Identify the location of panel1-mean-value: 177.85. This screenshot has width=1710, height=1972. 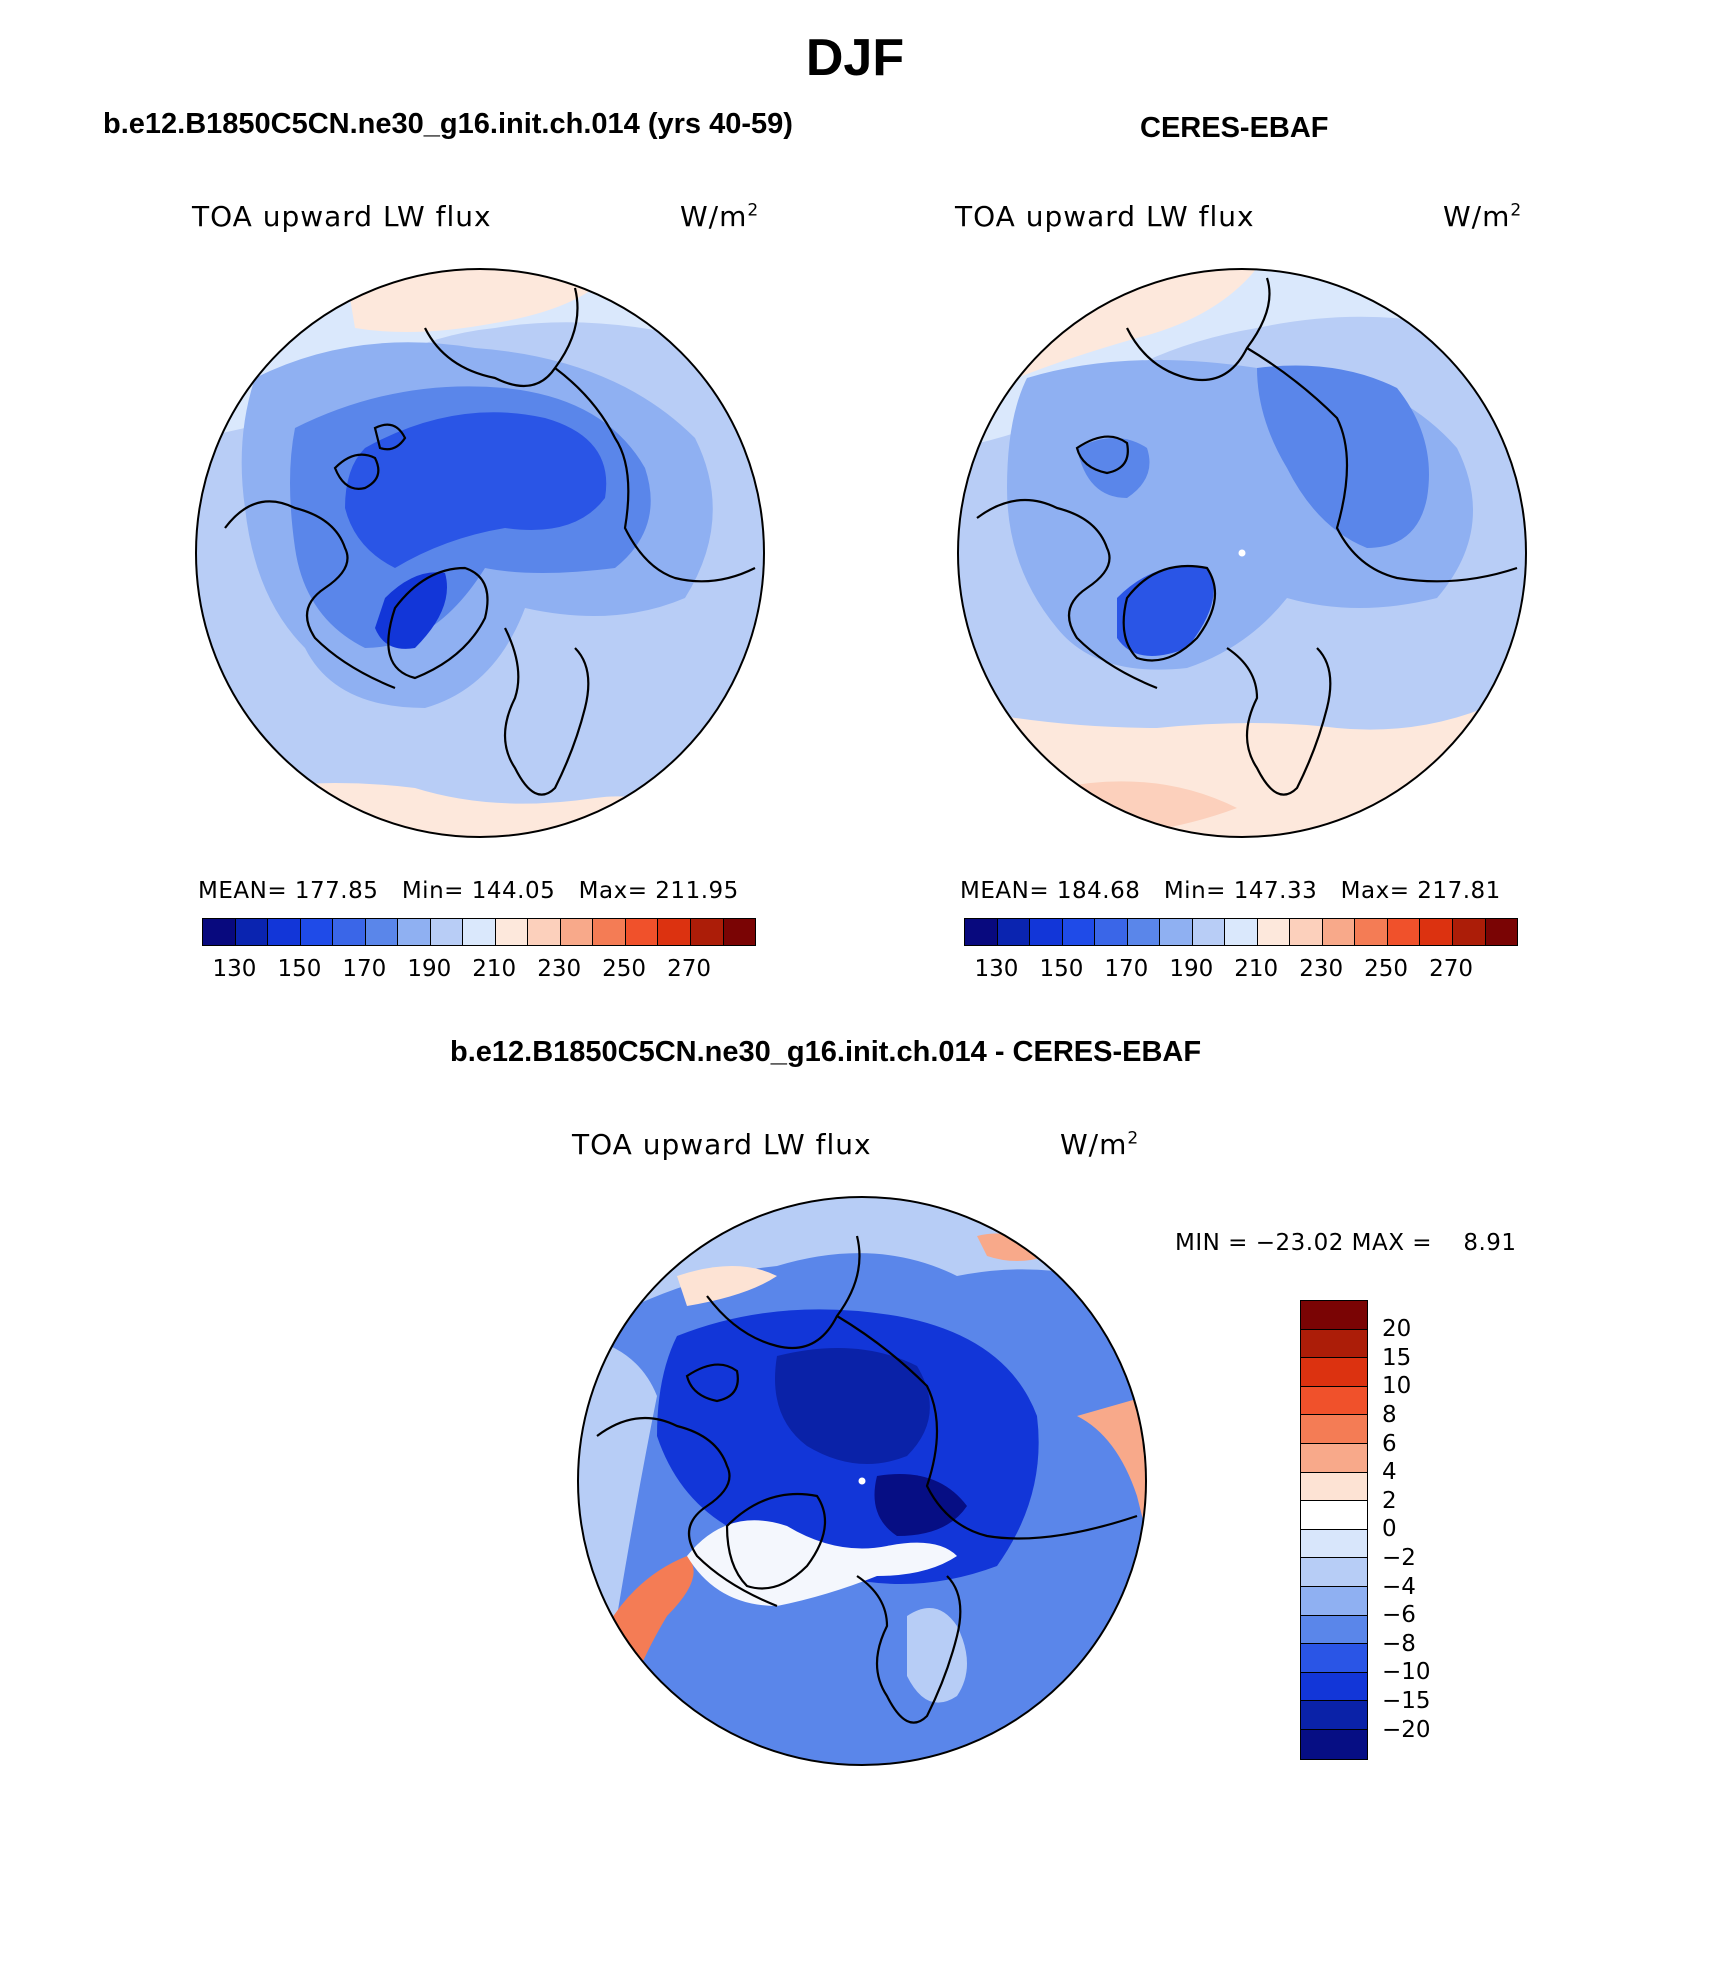
(336, 891).